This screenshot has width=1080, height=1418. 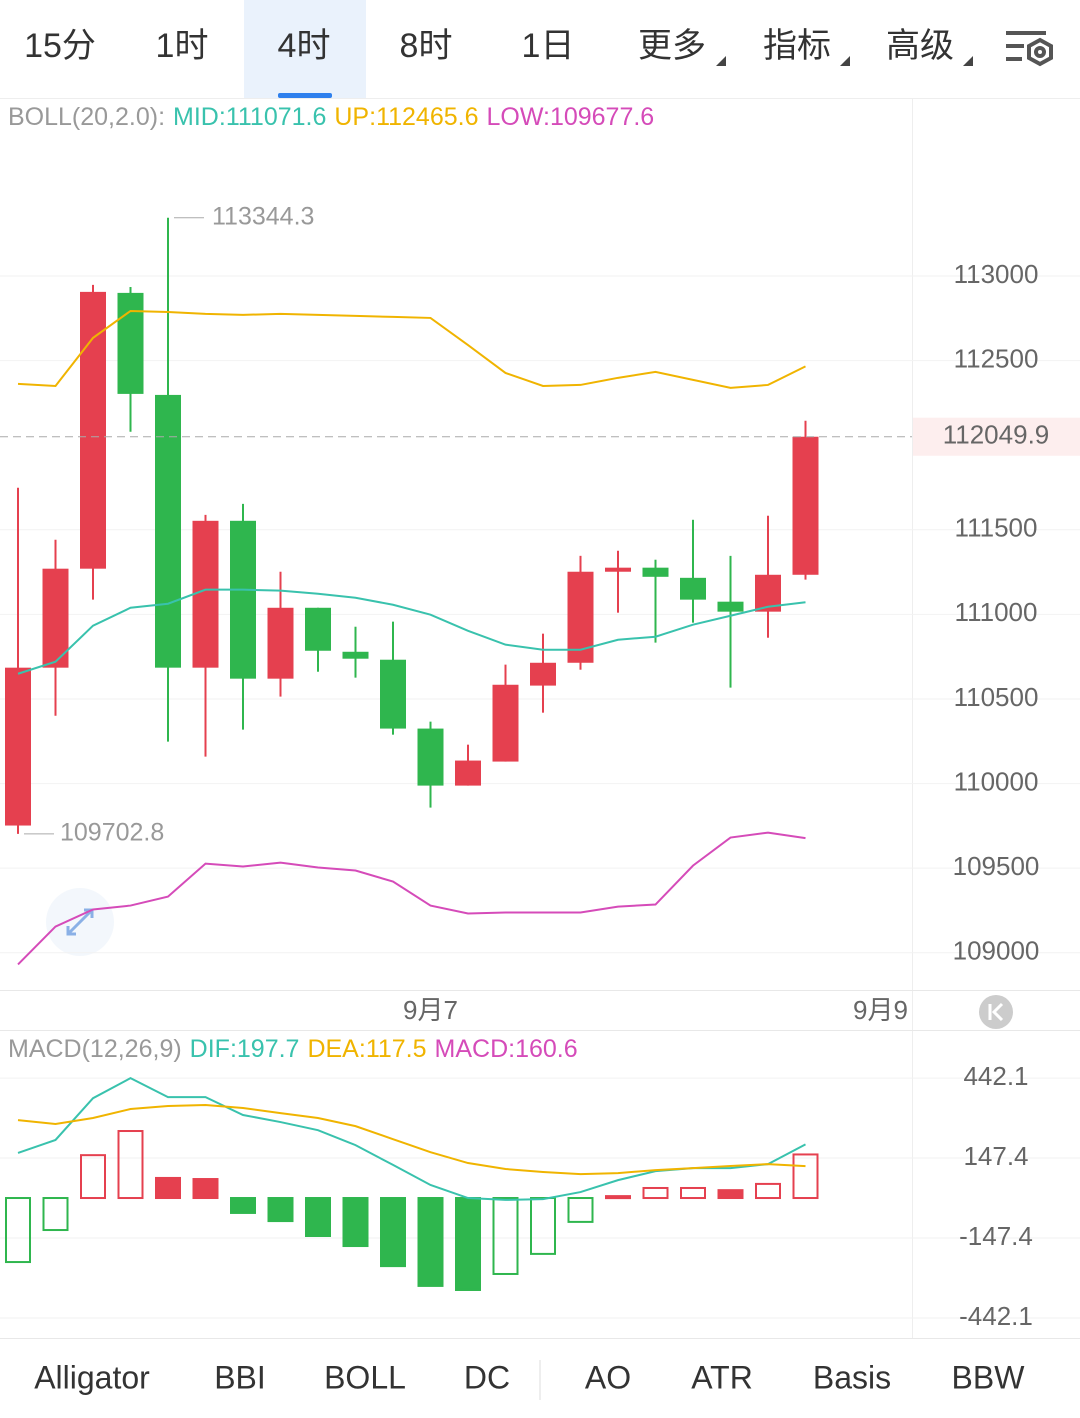 What do you see at coordinates (80, 922) in the screenshot?
I see `expand-button` at bounding box center [80, 922].